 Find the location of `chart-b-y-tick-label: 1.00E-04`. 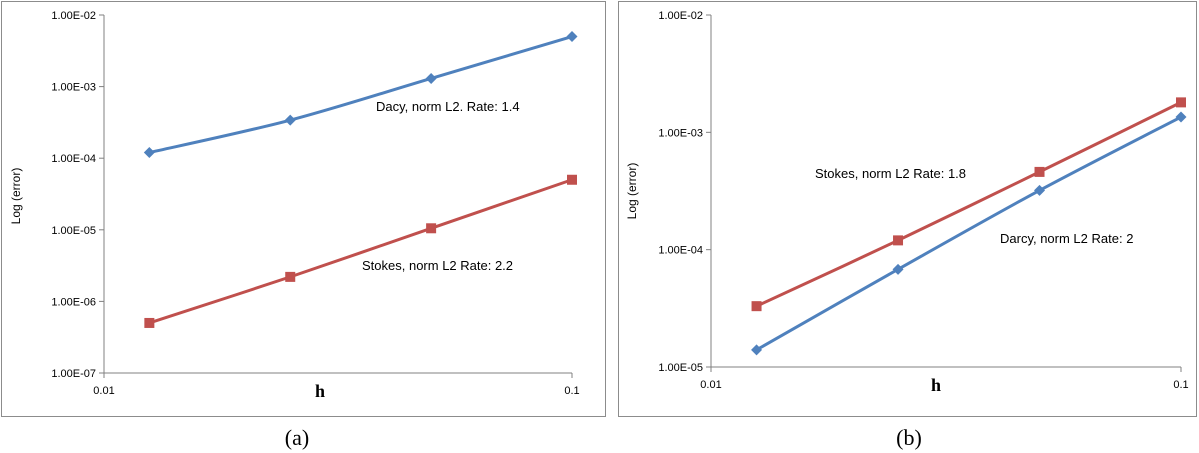

chart-b-y-tick-label: 1.00E-04 is located at coordinates (680, 251).